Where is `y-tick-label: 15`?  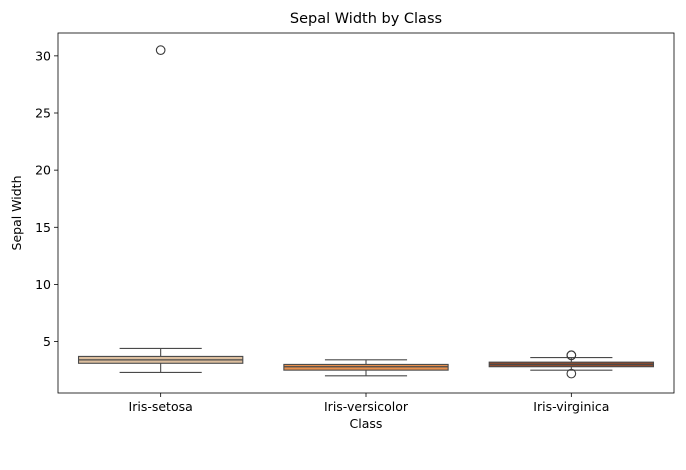 y-tick-label: 15 is located at coordinates (43, 227).